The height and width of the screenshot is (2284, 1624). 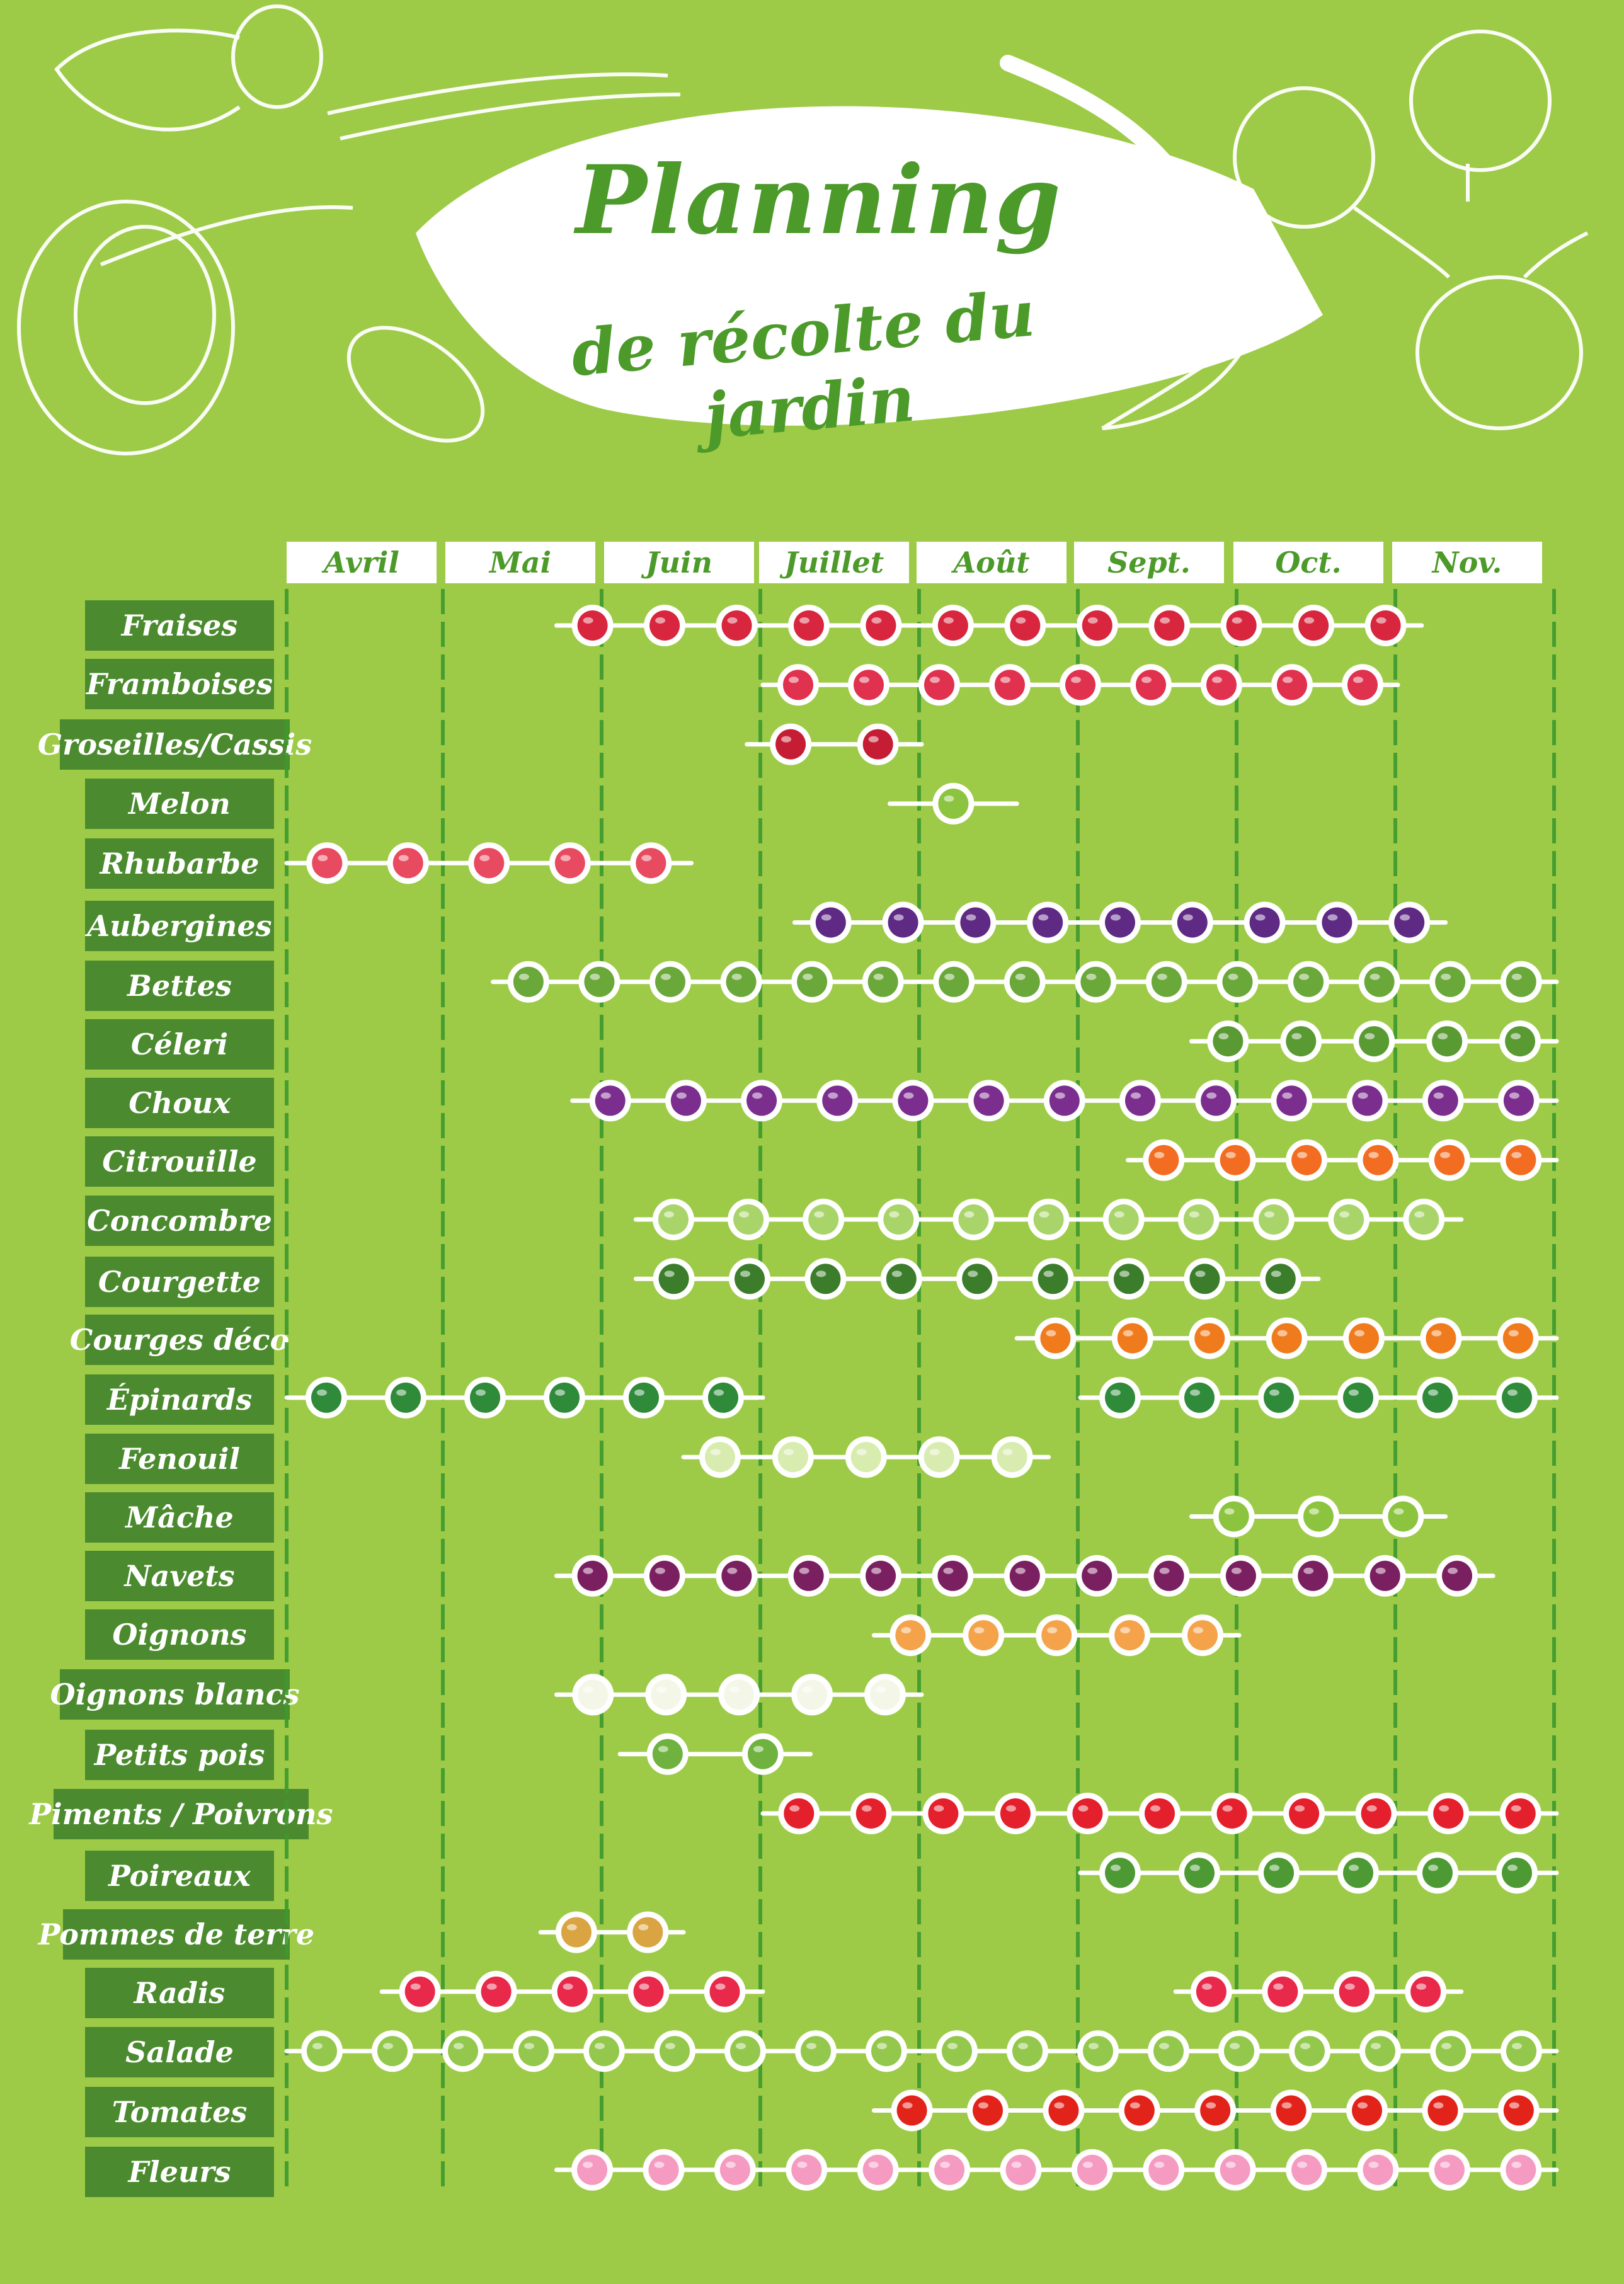 What do you see at coordinates (179, 1634) in the screenshot?
I see `row-label-oignons: Oignons` at bounding box center [179, 1634].